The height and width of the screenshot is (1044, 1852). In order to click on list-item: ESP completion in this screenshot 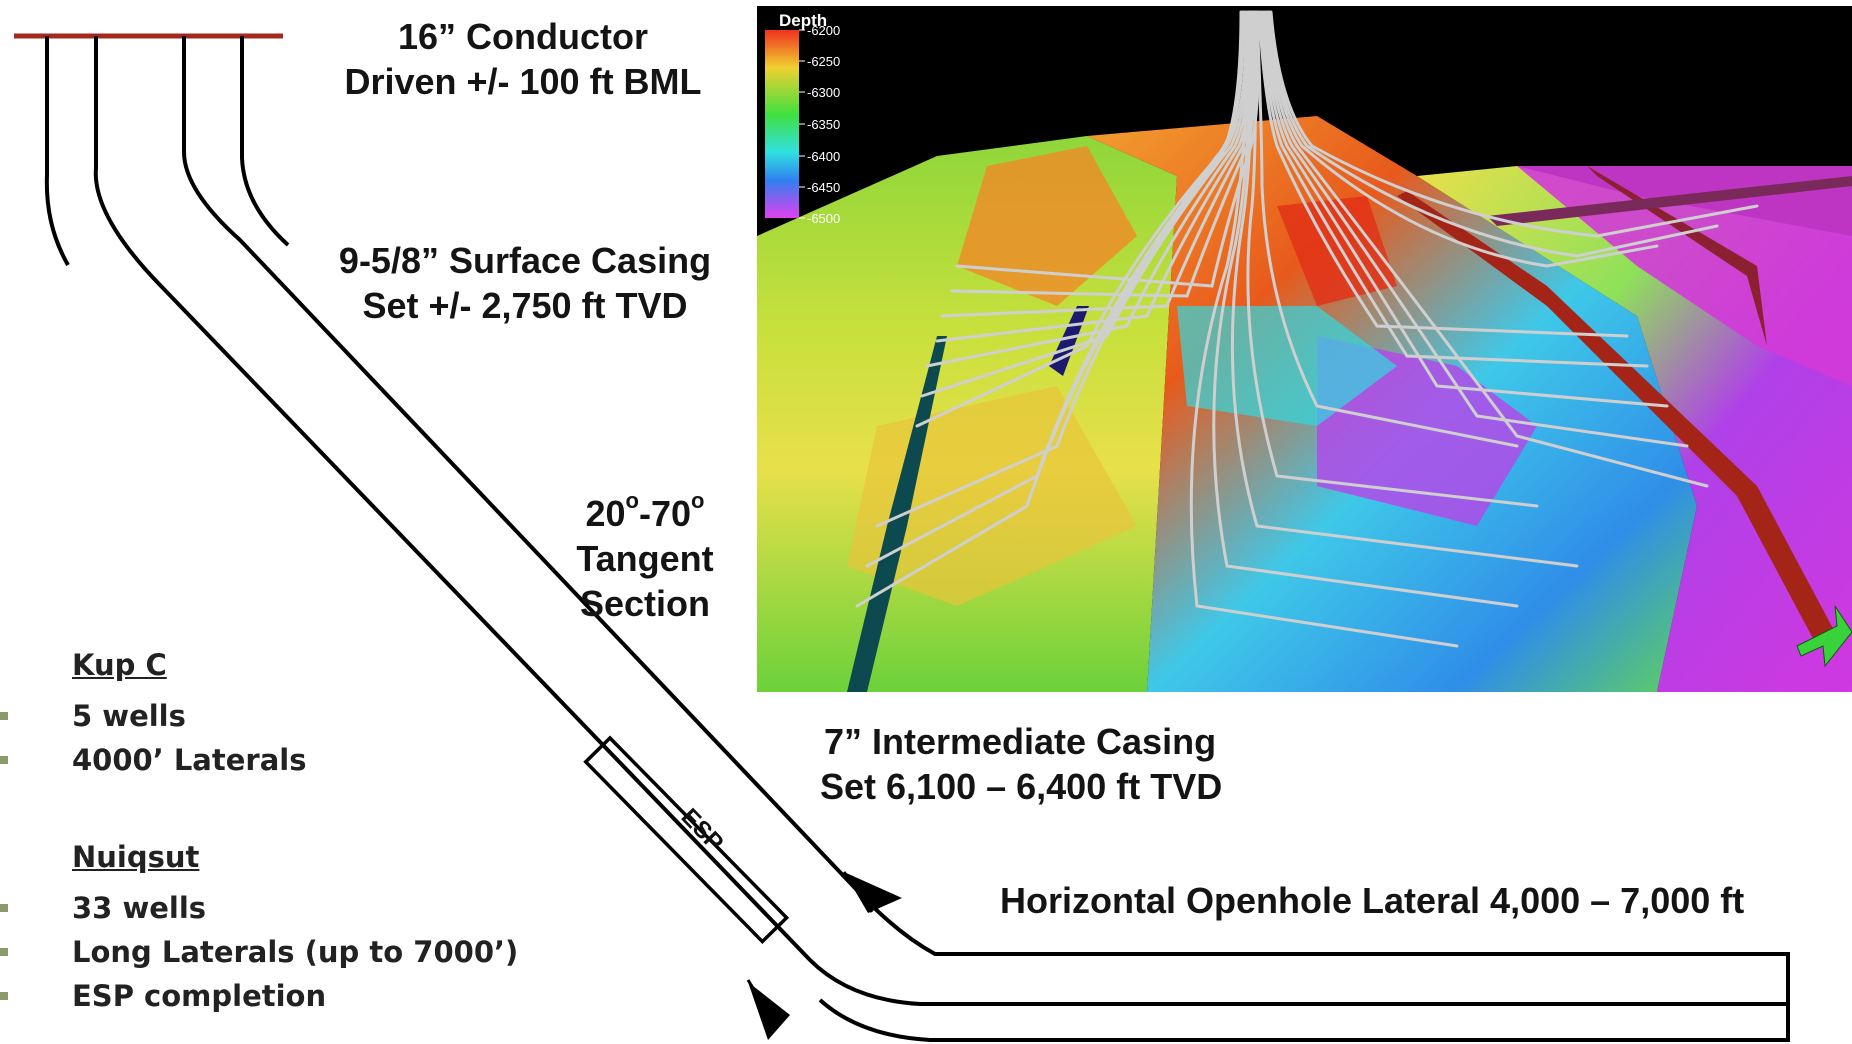, I will do `click(259, 996)`.